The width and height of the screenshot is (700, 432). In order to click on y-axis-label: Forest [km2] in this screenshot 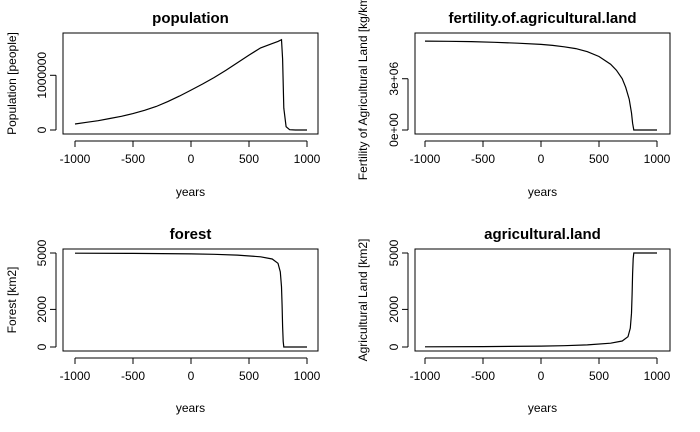, I will do `click(12, 300)`.